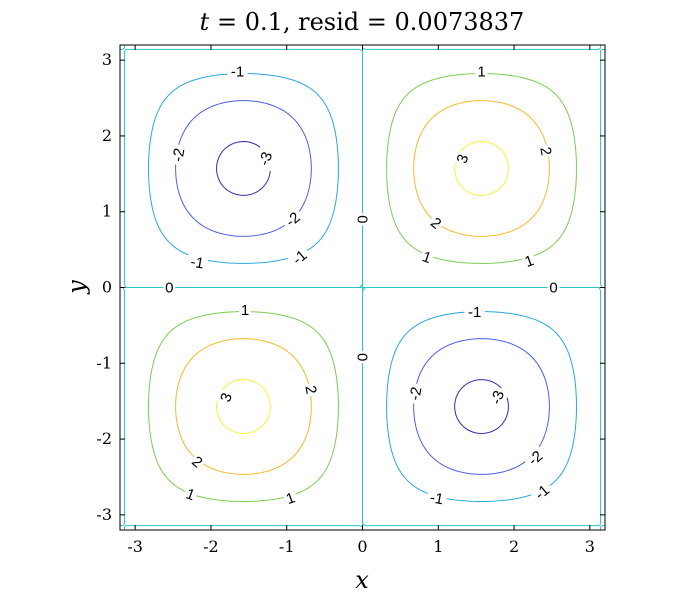 This screenshot has height=600, width=700. I want to click on y-tick-label: 1, so click(107, 211).